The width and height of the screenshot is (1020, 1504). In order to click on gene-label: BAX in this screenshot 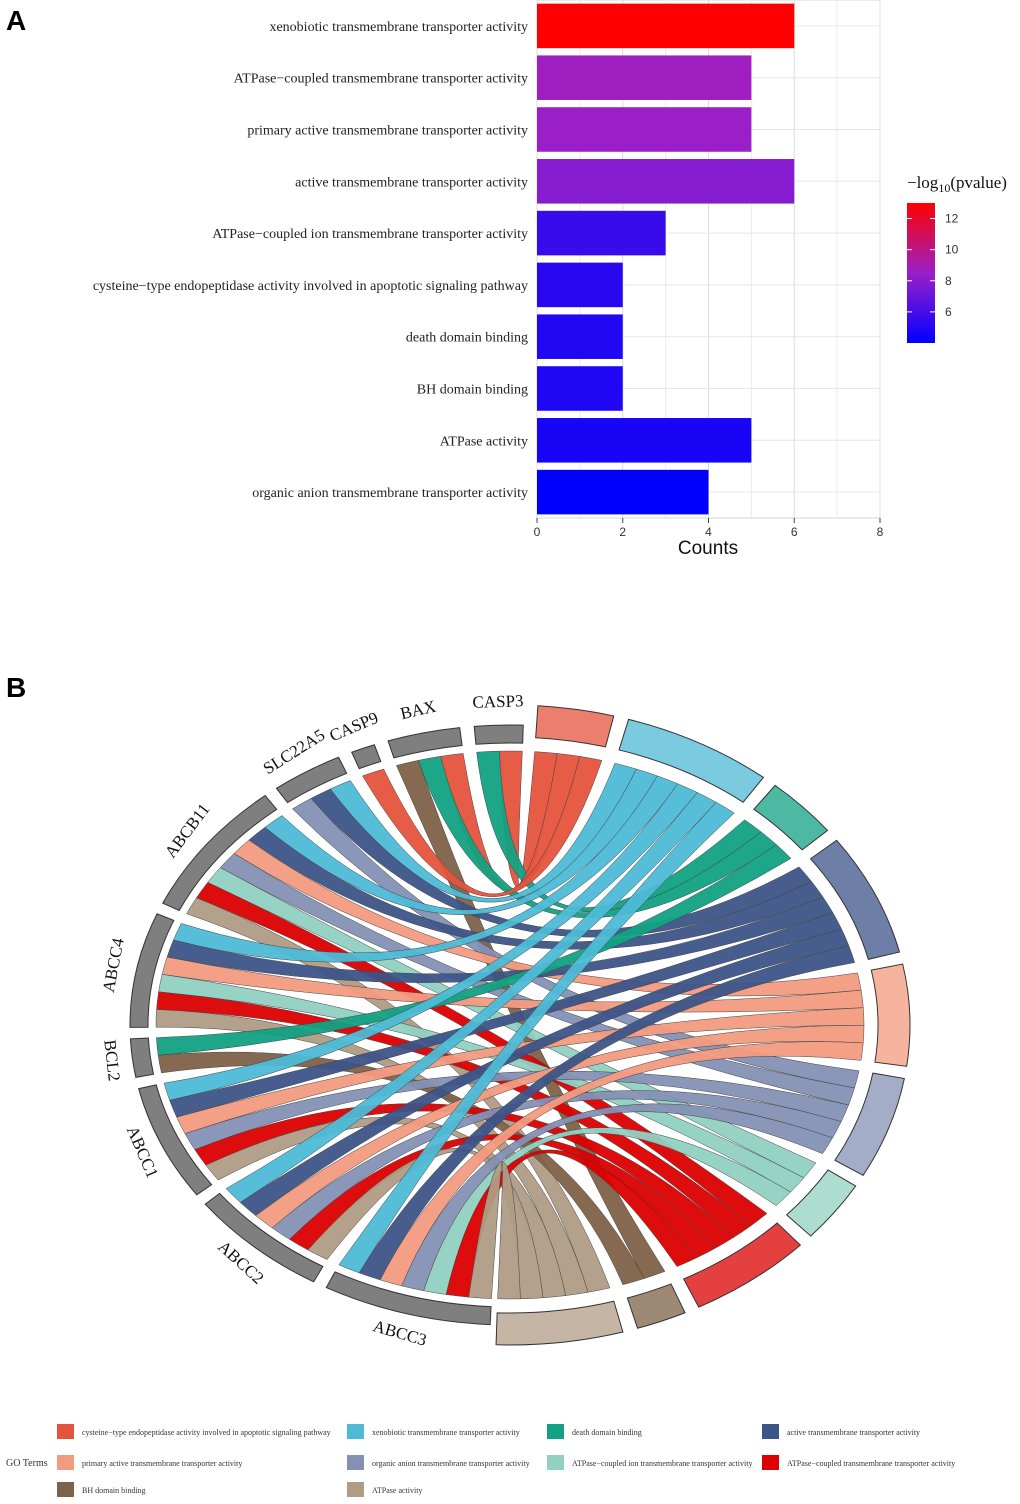, I will do `click(417, 710)`.